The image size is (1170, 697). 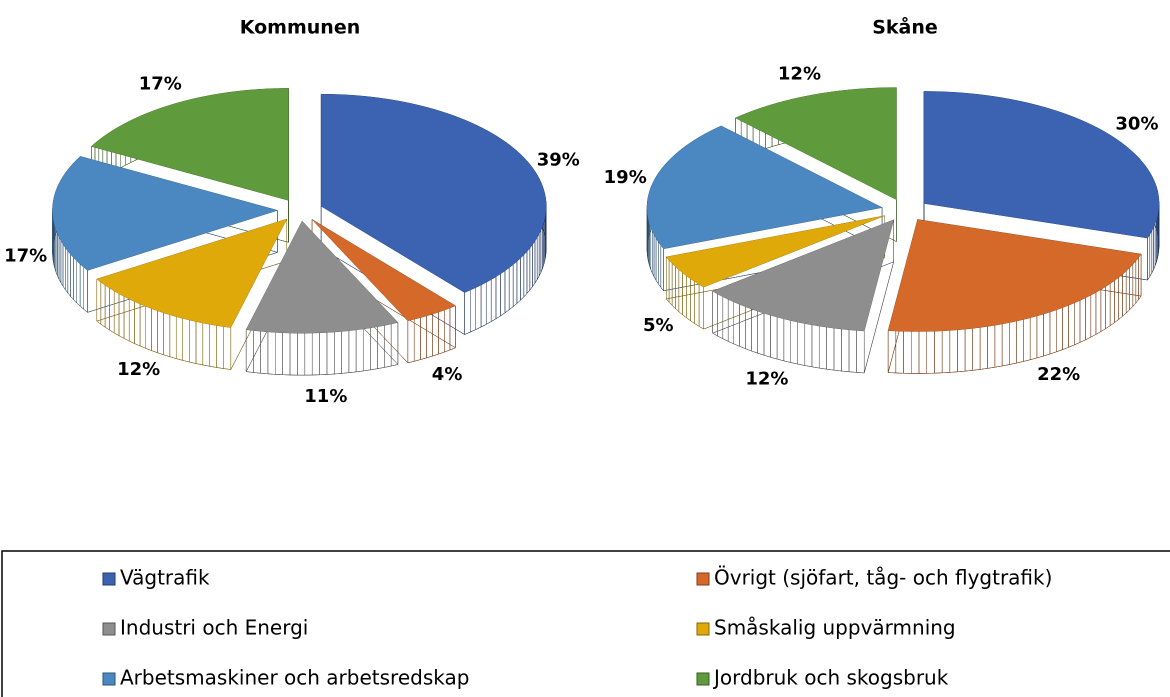 I want to click on legend-label: Övrigt (sjöfart, tåg- och flygtrafik), so click(x=883, y=578).